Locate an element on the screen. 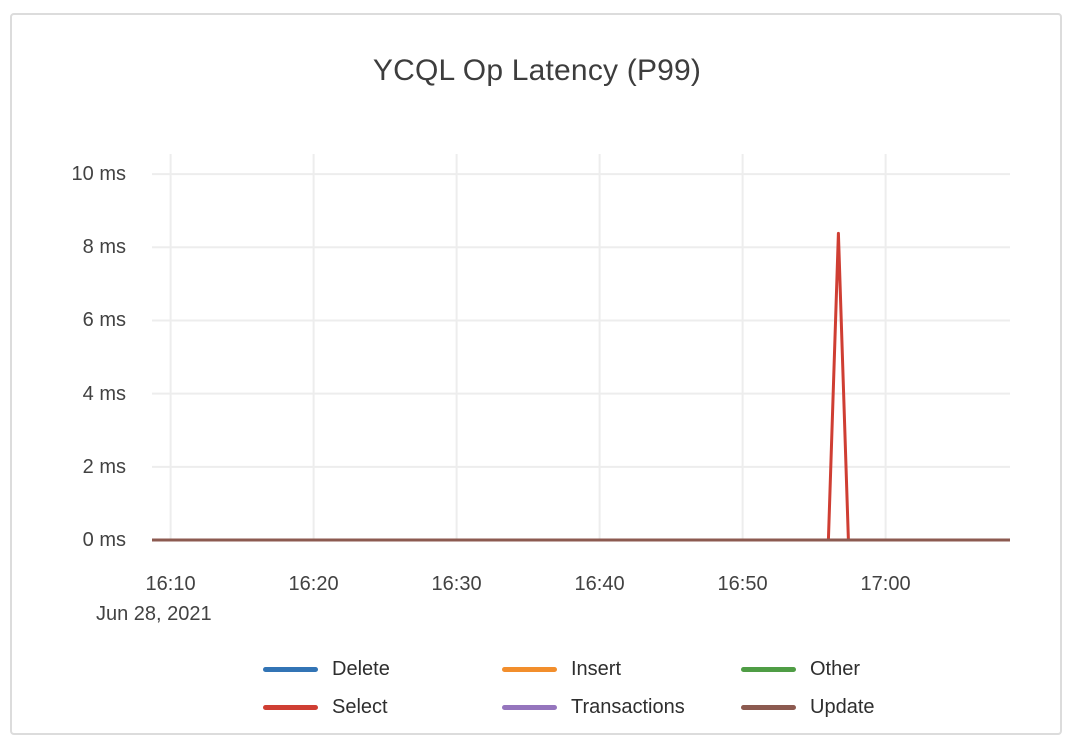 The height and width of the screenshot is (746, 1074). x-axis-date-label: Jun 28, 2021 is located at coordinates (154, 614).